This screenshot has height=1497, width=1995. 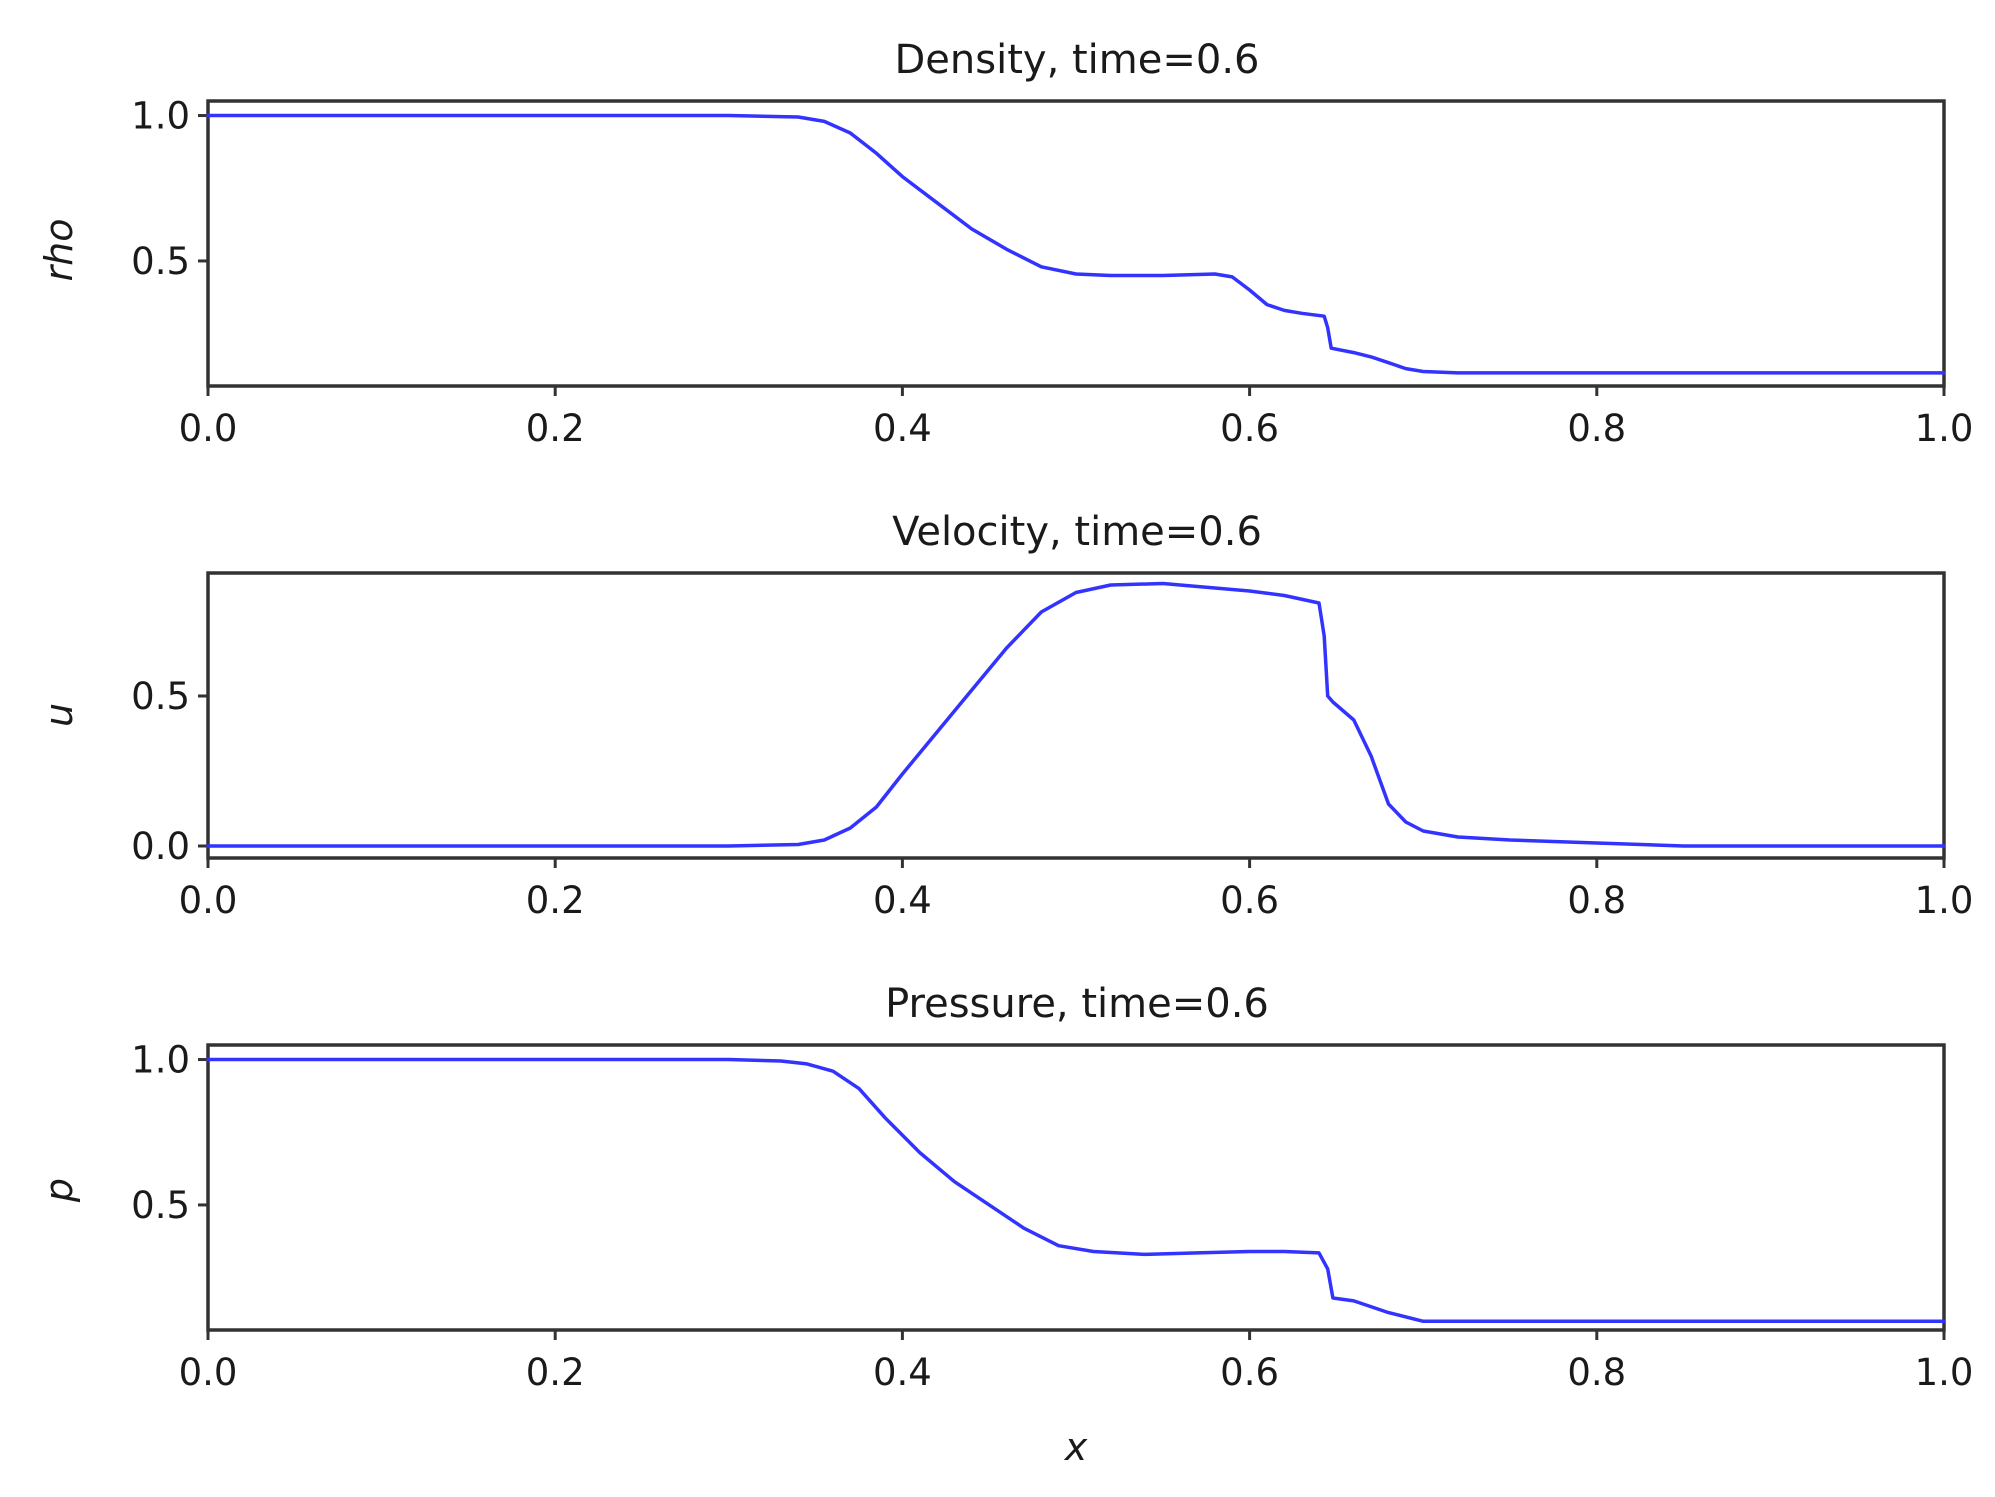 I want to click on panel-title: Velocity, time=0.6, so click(x=1077, y=532).